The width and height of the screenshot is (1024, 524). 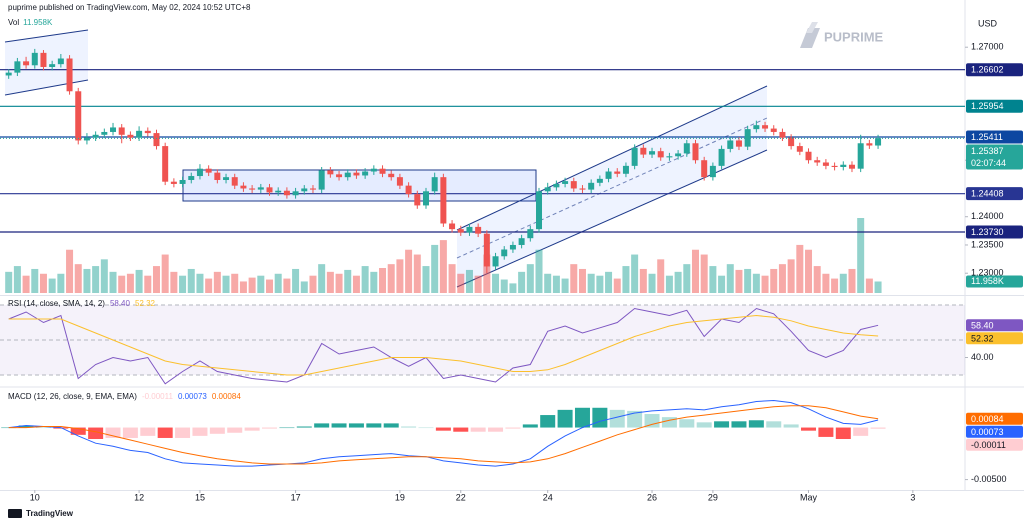 I want to click on price-label: -0.00011, so click(x=988, y=445).